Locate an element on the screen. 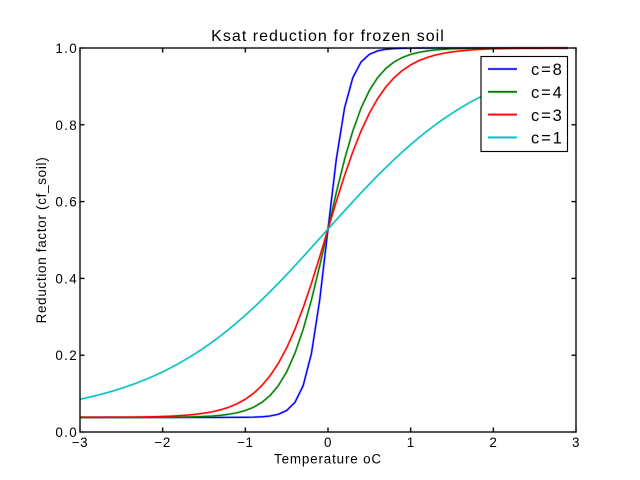 The image size is (640, 480). svg-text: 1.0 is located at coordinates (66, 48).